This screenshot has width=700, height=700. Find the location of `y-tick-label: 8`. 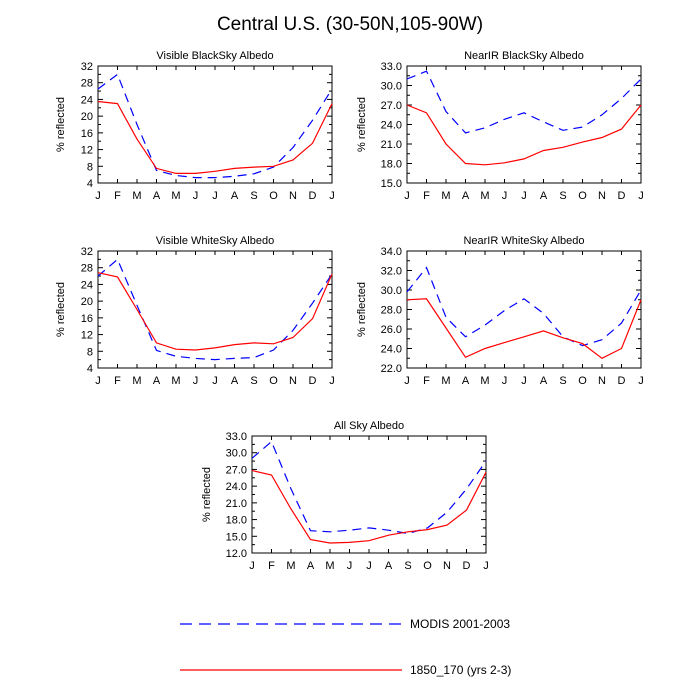

y-tick-label: 8 is located at coordinates (90, 352).